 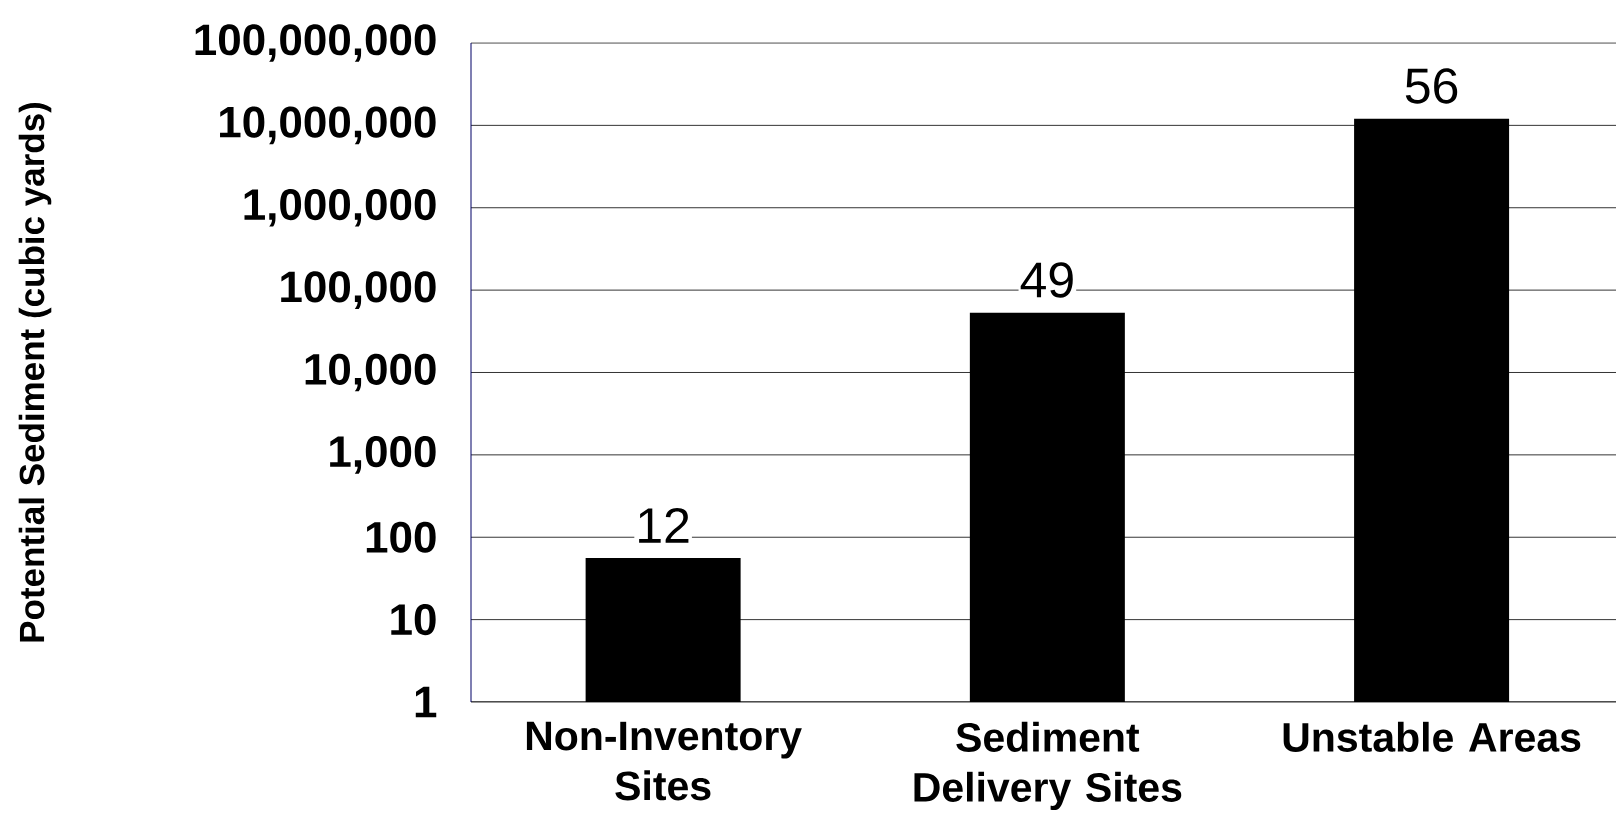 What do you see at coordinates (35, 372) in the screenshot?
I see `y-axis-title: Potential Sediment (cubic yards)` at bounding box center [35, 372].